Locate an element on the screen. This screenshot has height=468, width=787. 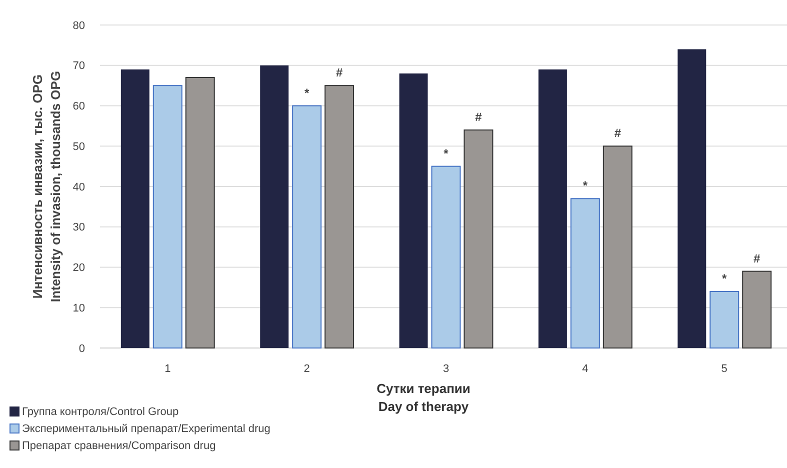
y-tick-label: 80 is located at coordinates (78, 26).